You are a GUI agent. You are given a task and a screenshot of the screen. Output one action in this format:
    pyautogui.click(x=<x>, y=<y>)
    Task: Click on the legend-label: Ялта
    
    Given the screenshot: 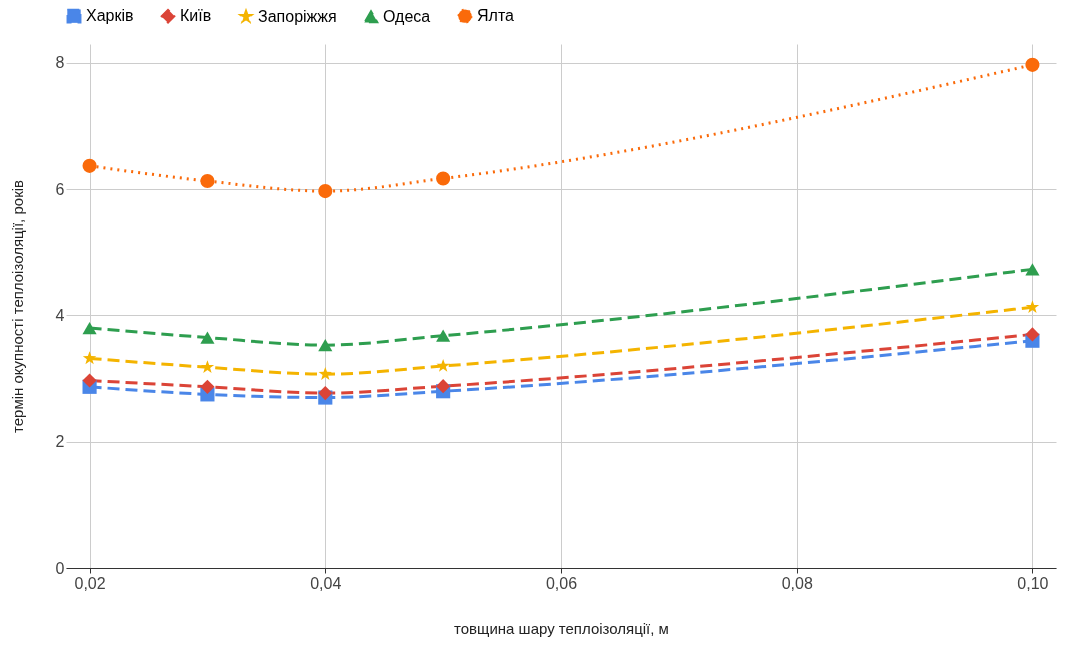 What is the action you would take?
    pyautogui.click(x=496, y=16)
    